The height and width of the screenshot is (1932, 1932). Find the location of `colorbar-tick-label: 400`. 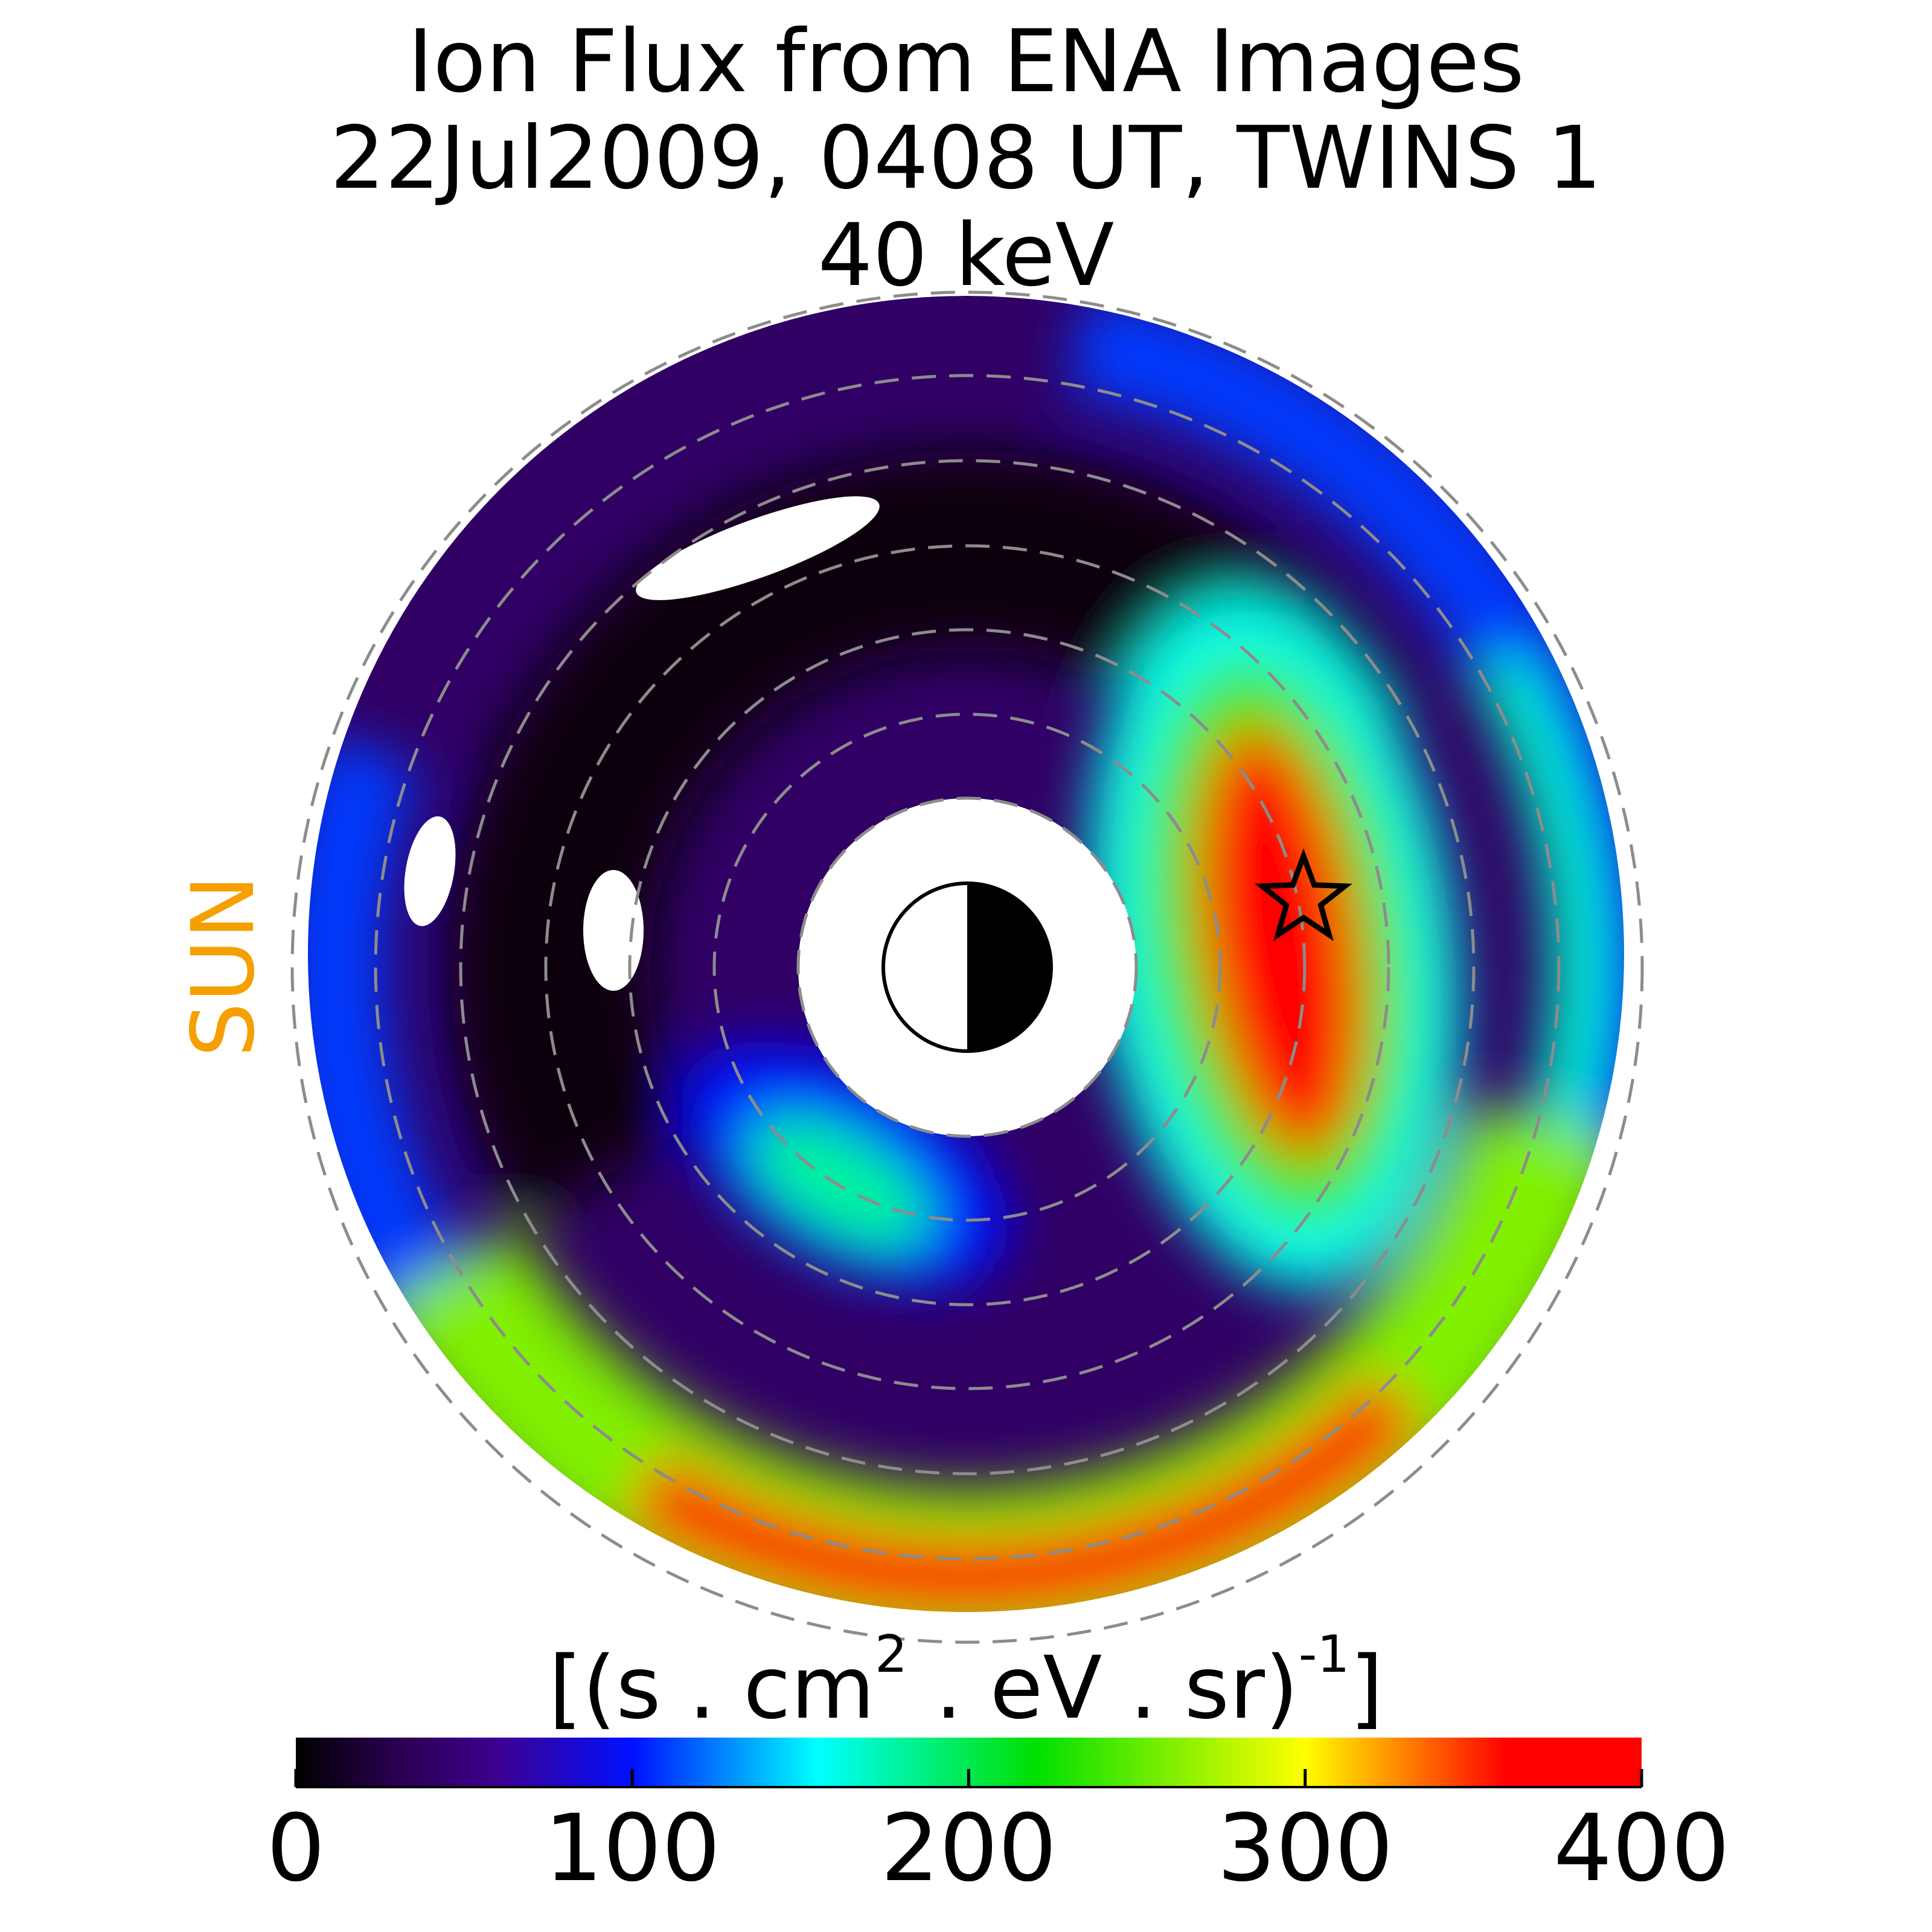

colorbar-tick-label: 400 is located at coordinates (1641, 1849).